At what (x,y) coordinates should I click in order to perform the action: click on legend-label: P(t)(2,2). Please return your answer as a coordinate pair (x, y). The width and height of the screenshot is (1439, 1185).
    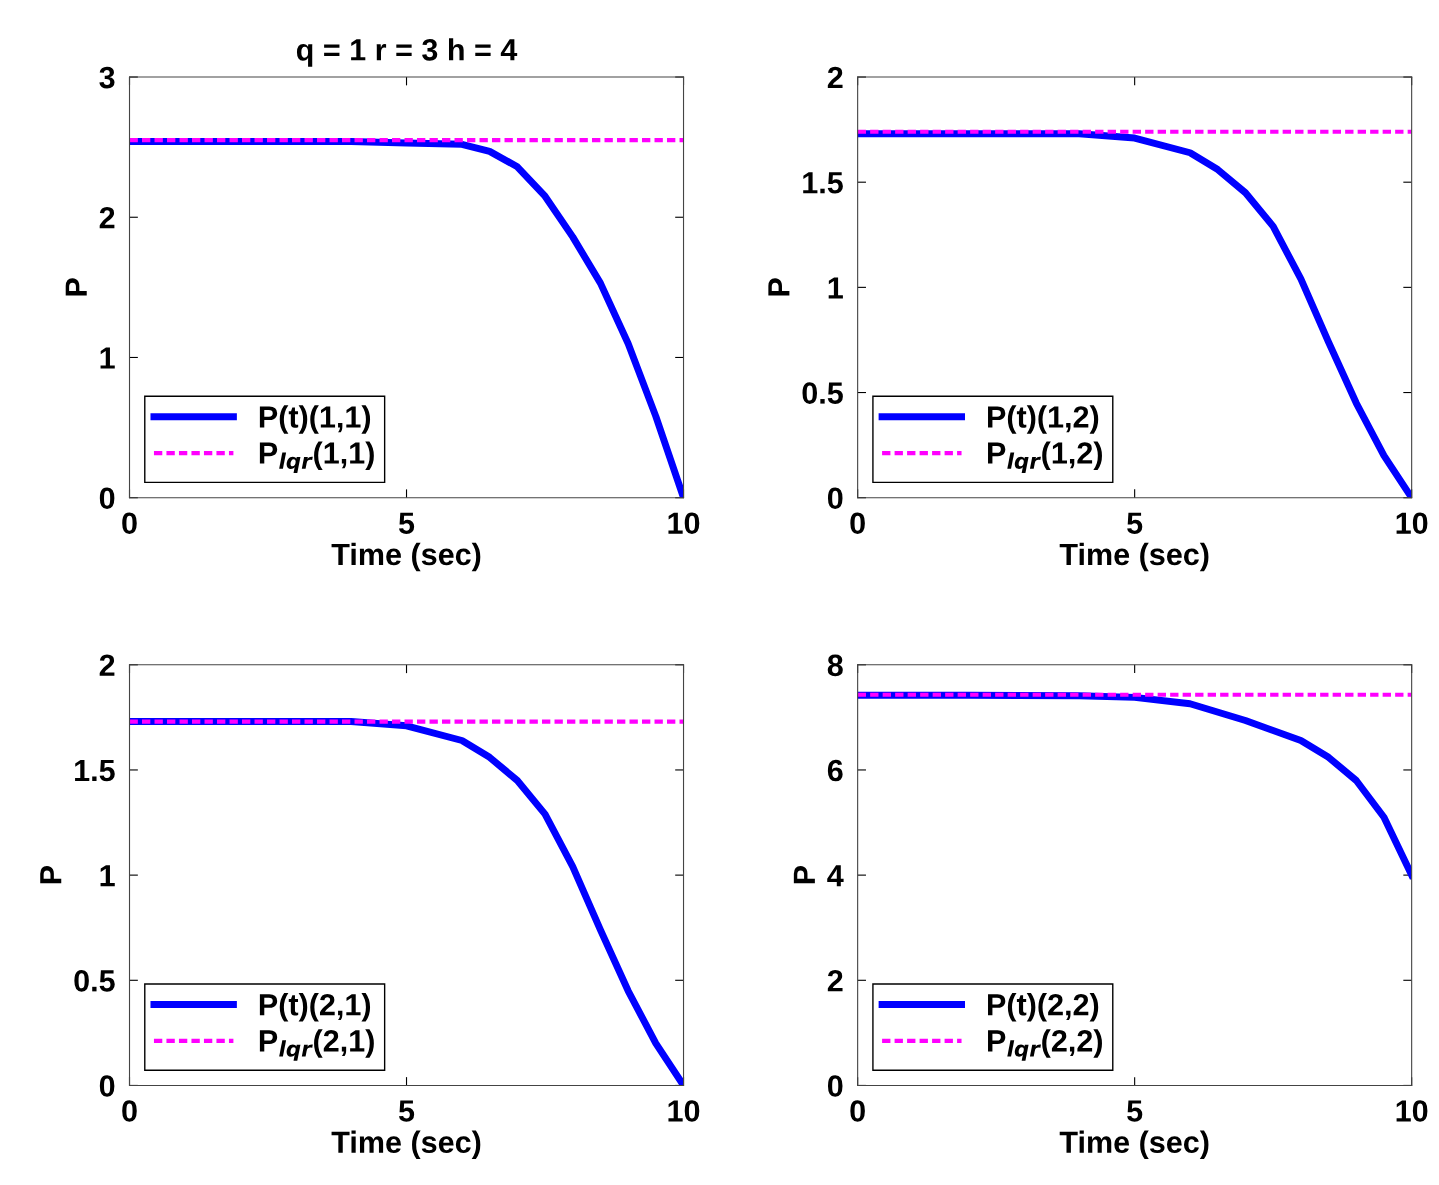
    Looking at the image, I should click on (1043, 1007).